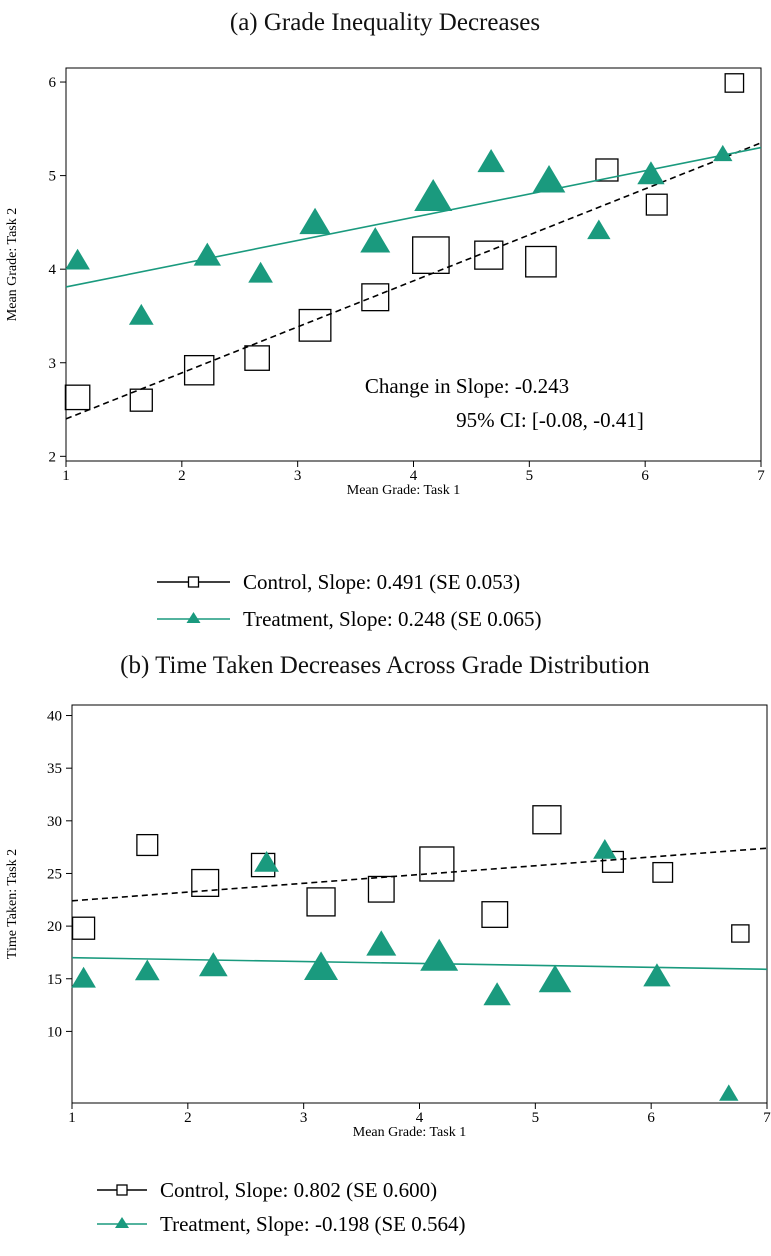  Describe the element at coordinates (54, 717) in the screenshot. I see `y-tick-label: 40` at that location.